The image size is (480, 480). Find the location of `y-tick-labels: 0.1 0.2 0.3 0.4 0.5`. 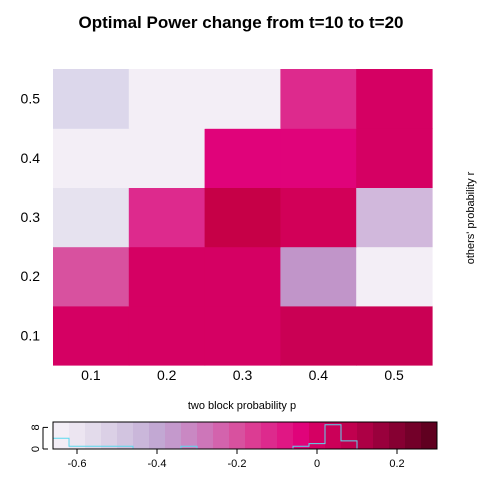

y-tick-labels: 0.1 0.2 0.3 0.4 0.5 is located at coordinates (31, 217).